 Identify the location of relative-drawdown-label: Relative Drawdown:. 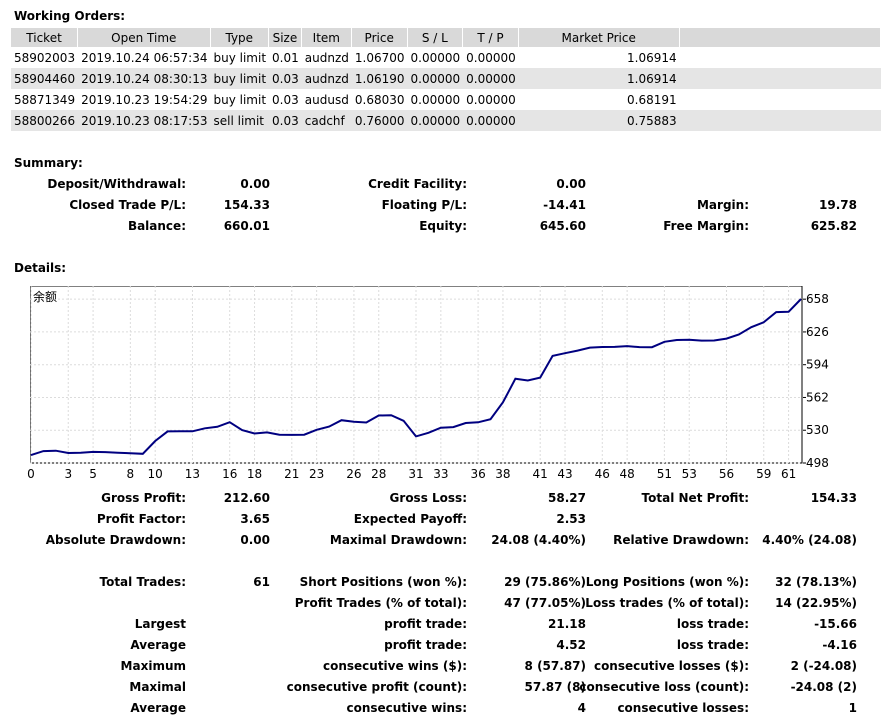
(681, 540).